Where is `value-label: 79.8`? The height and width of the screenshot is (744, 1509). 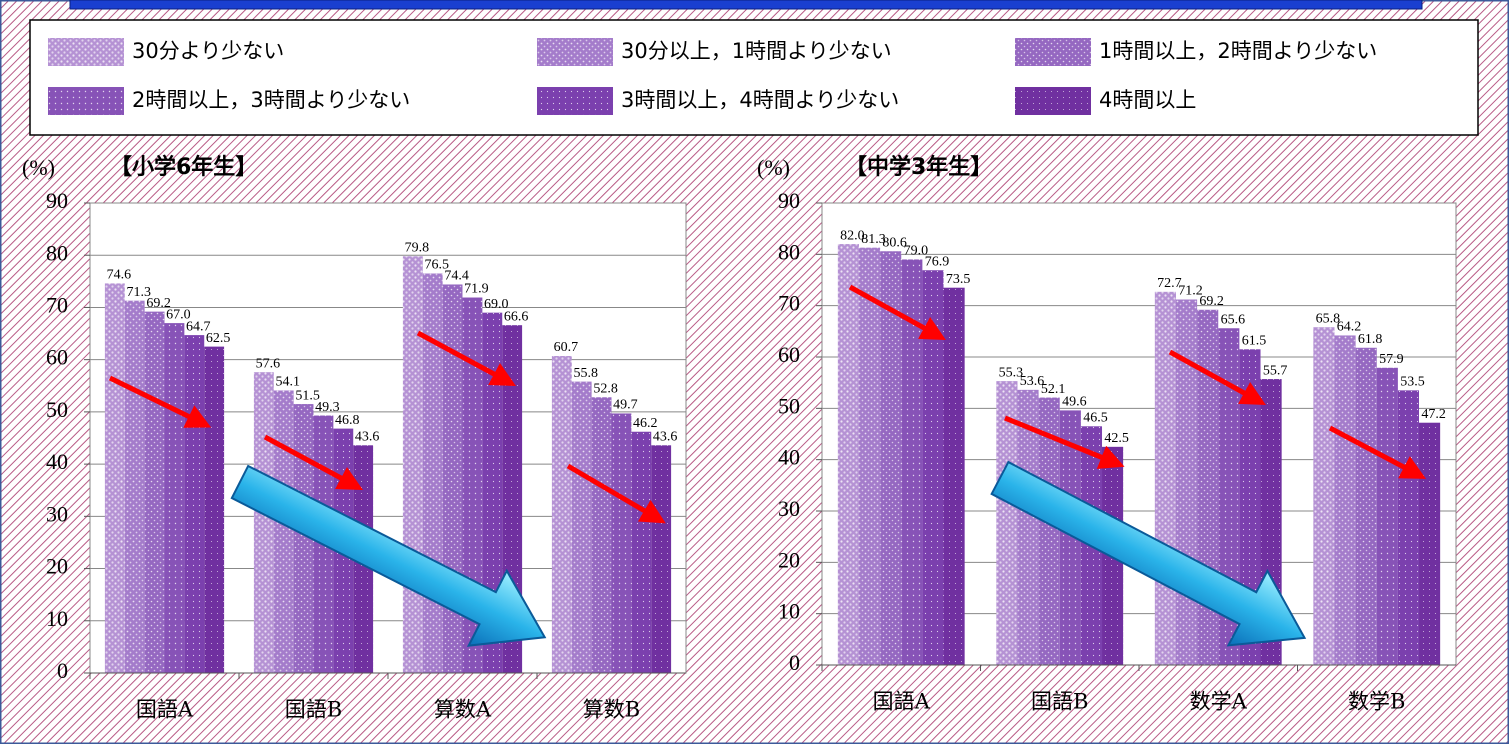
value-label: 79.8 is located at coordinates (417, 247).